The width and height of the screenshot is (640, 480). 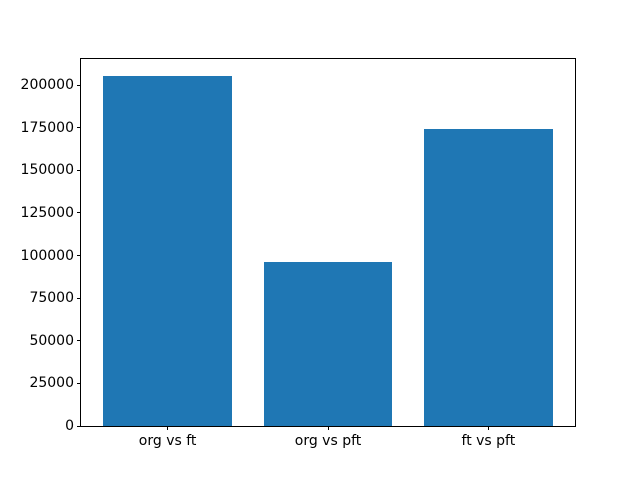 I want to click on x-tick-label: org vs pft, so click(x=328, y=441).